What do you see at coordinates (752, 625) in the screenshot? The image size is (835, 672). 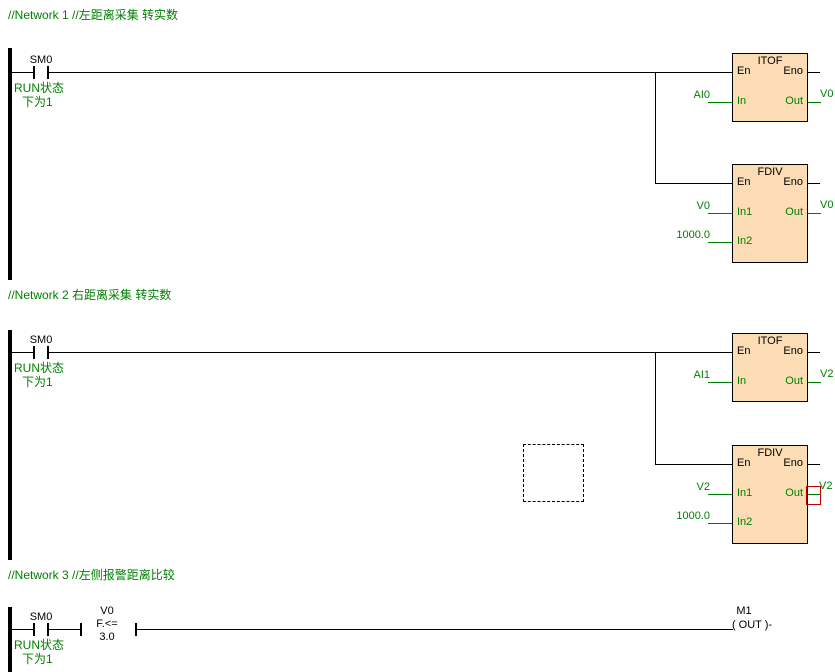 I see `out-coil: ( OUT )-` at bounding box center [752, 625].